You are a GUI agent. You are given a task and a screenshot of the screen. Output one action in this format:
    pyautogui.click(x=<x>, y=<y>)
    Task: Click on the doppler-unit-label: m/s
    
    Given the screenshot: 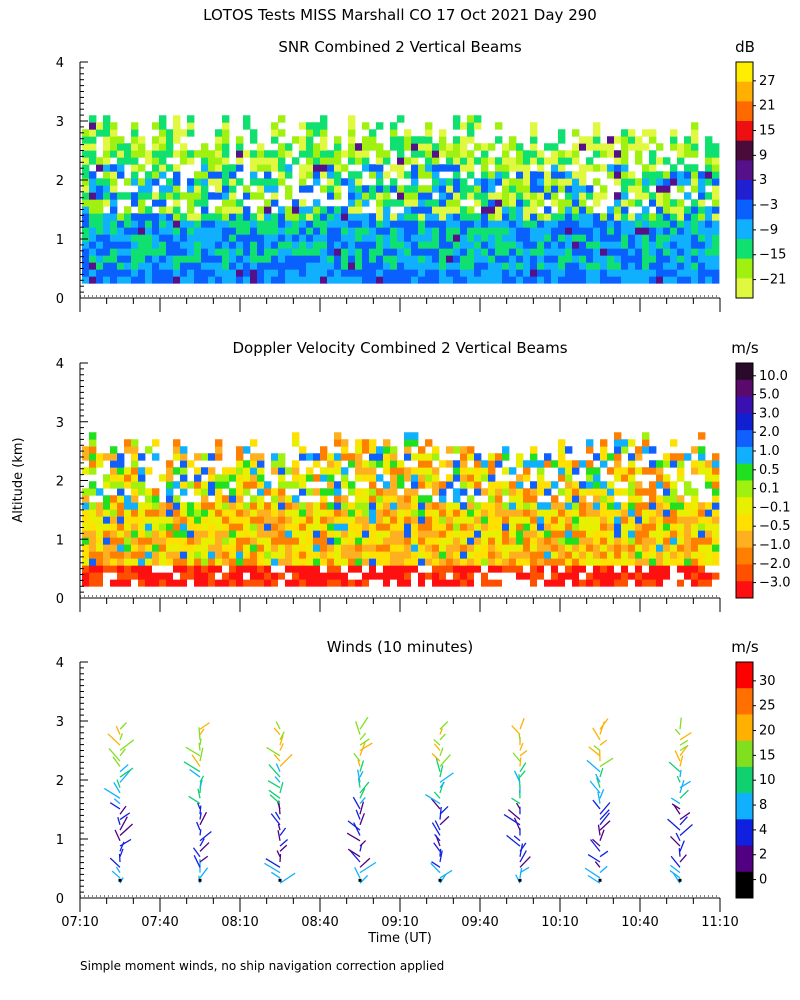 What is the action you would take?
    pyautogui.click(x=745, y=348)
    